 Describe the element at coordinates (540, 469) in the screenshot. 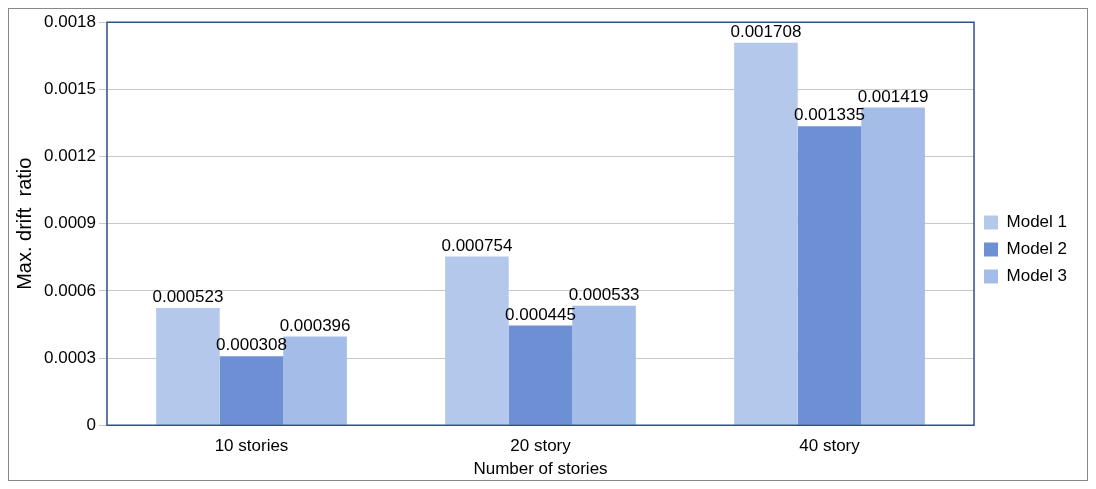

I see `x-axis-title: Number of stories` at that location.